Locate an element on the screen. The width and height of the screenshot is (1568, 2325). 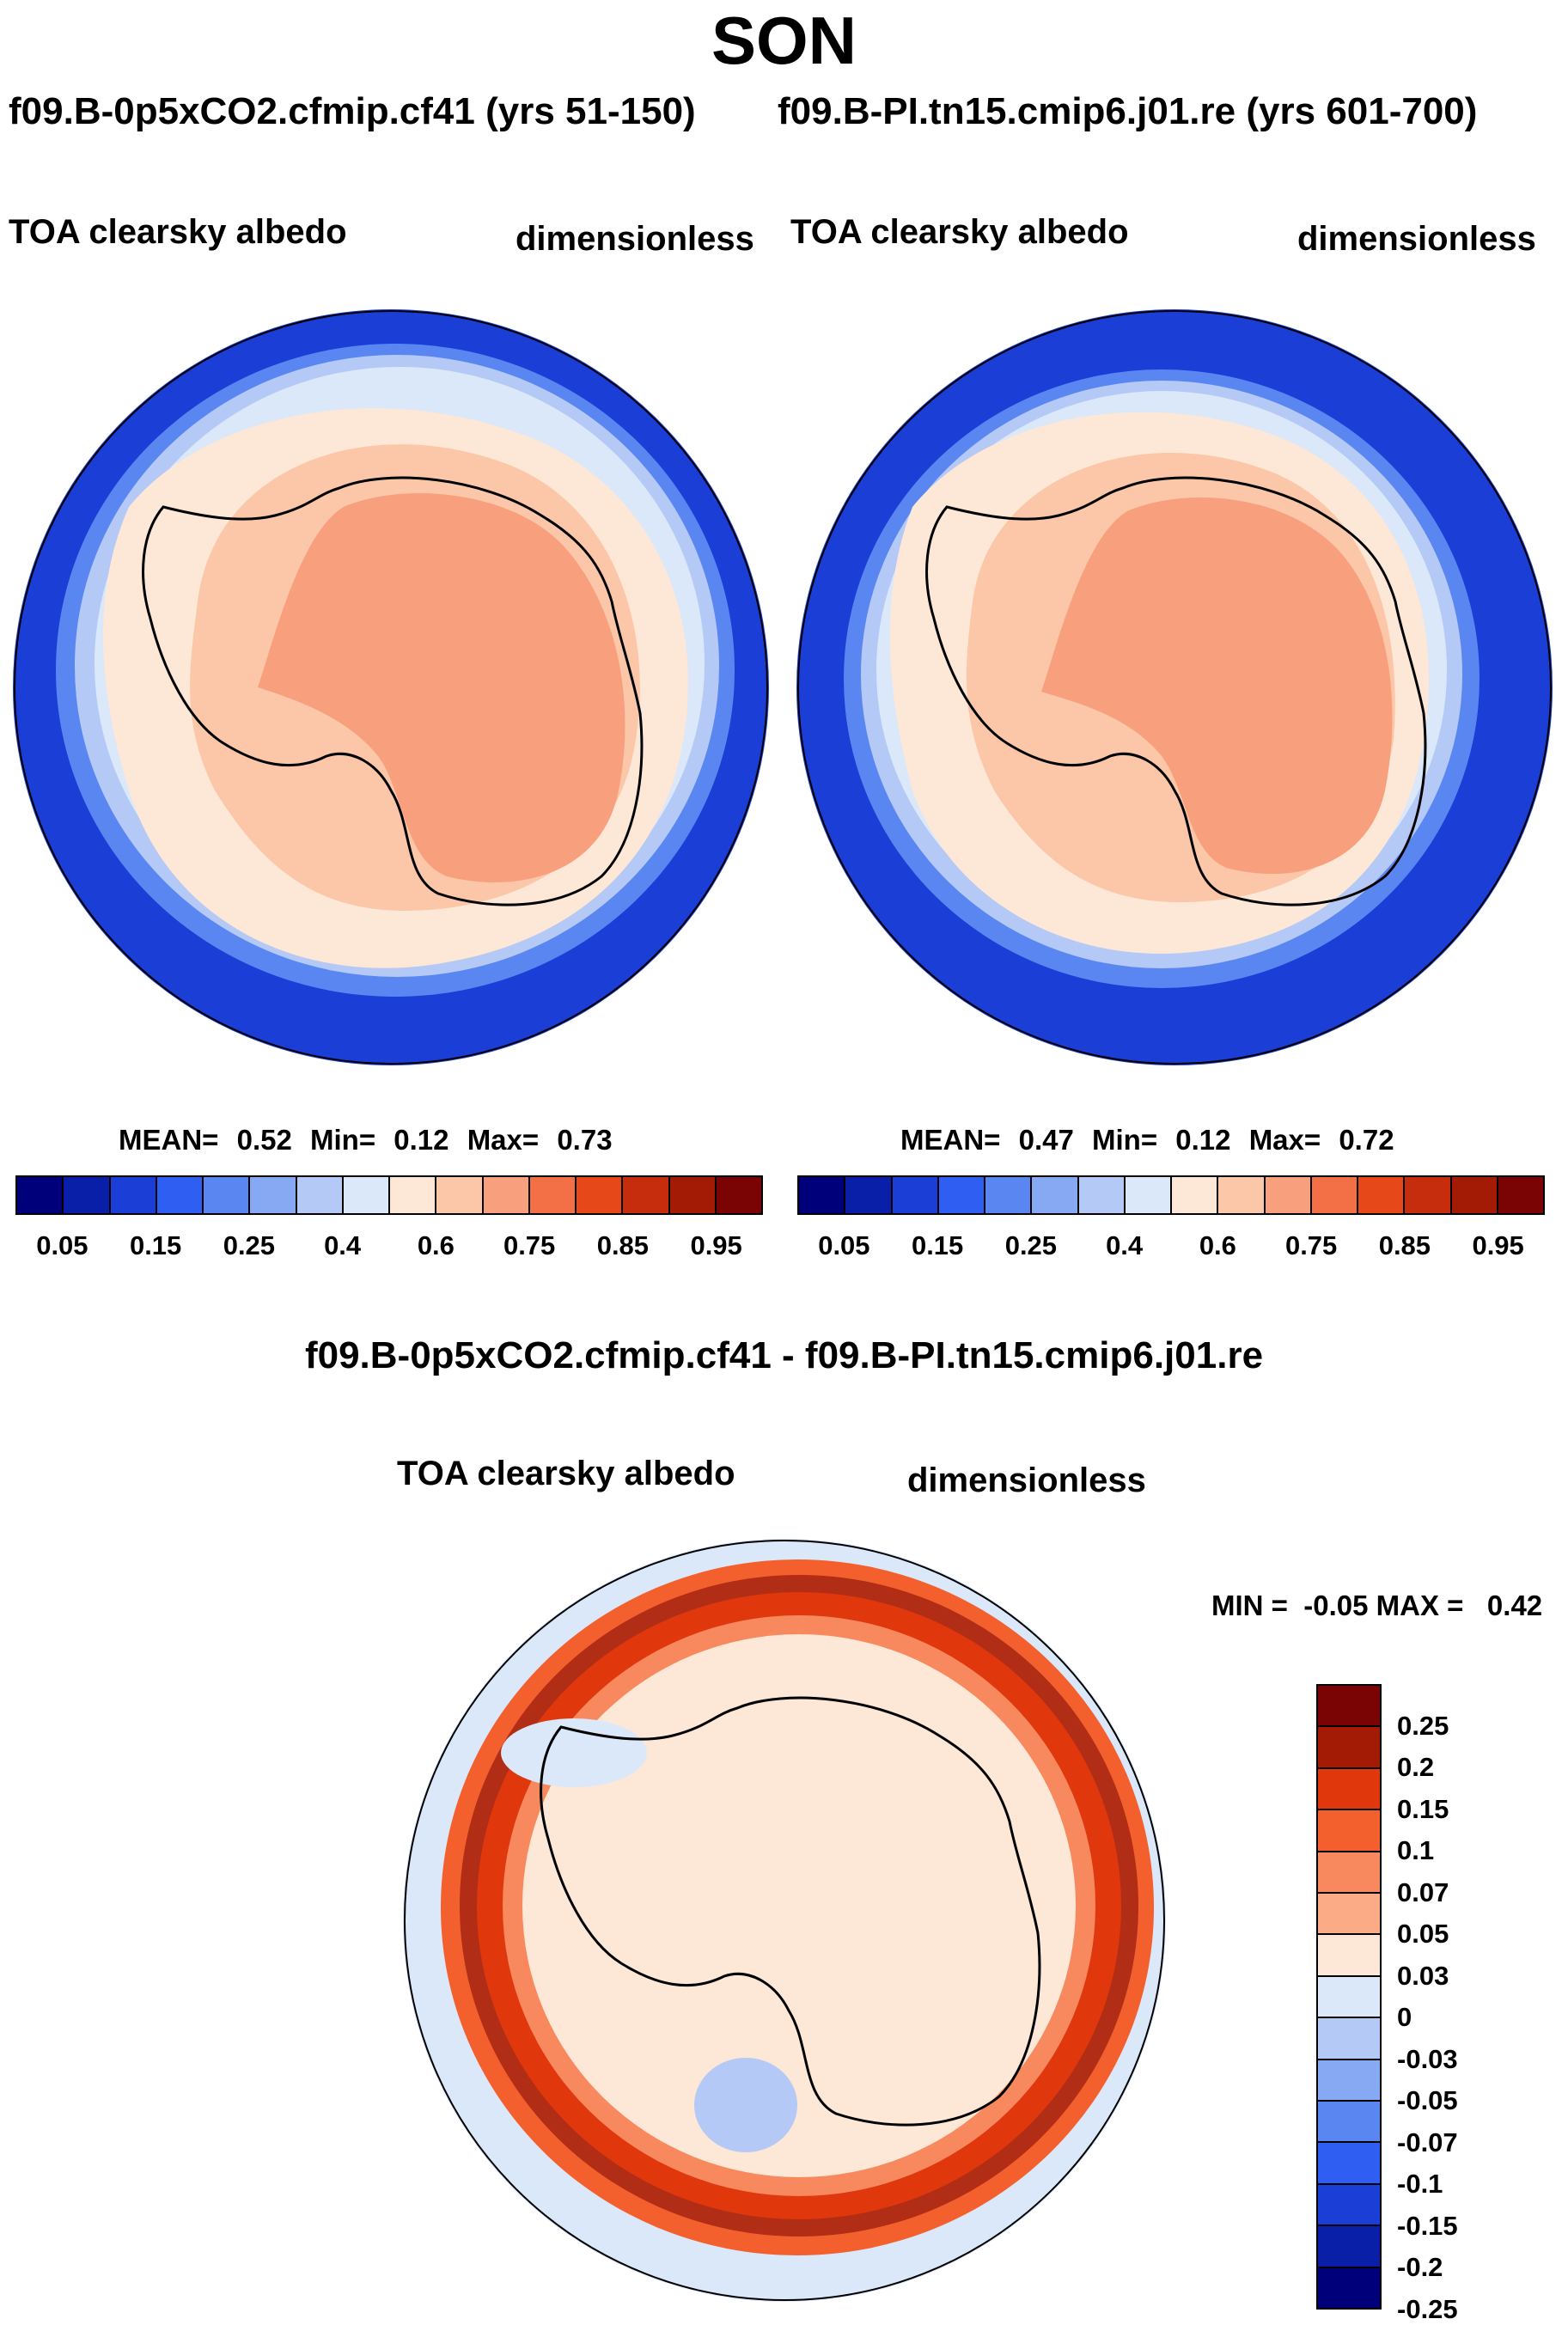
colorbar-tick-label: -0.1 is located at coordinates (1420, 2184).